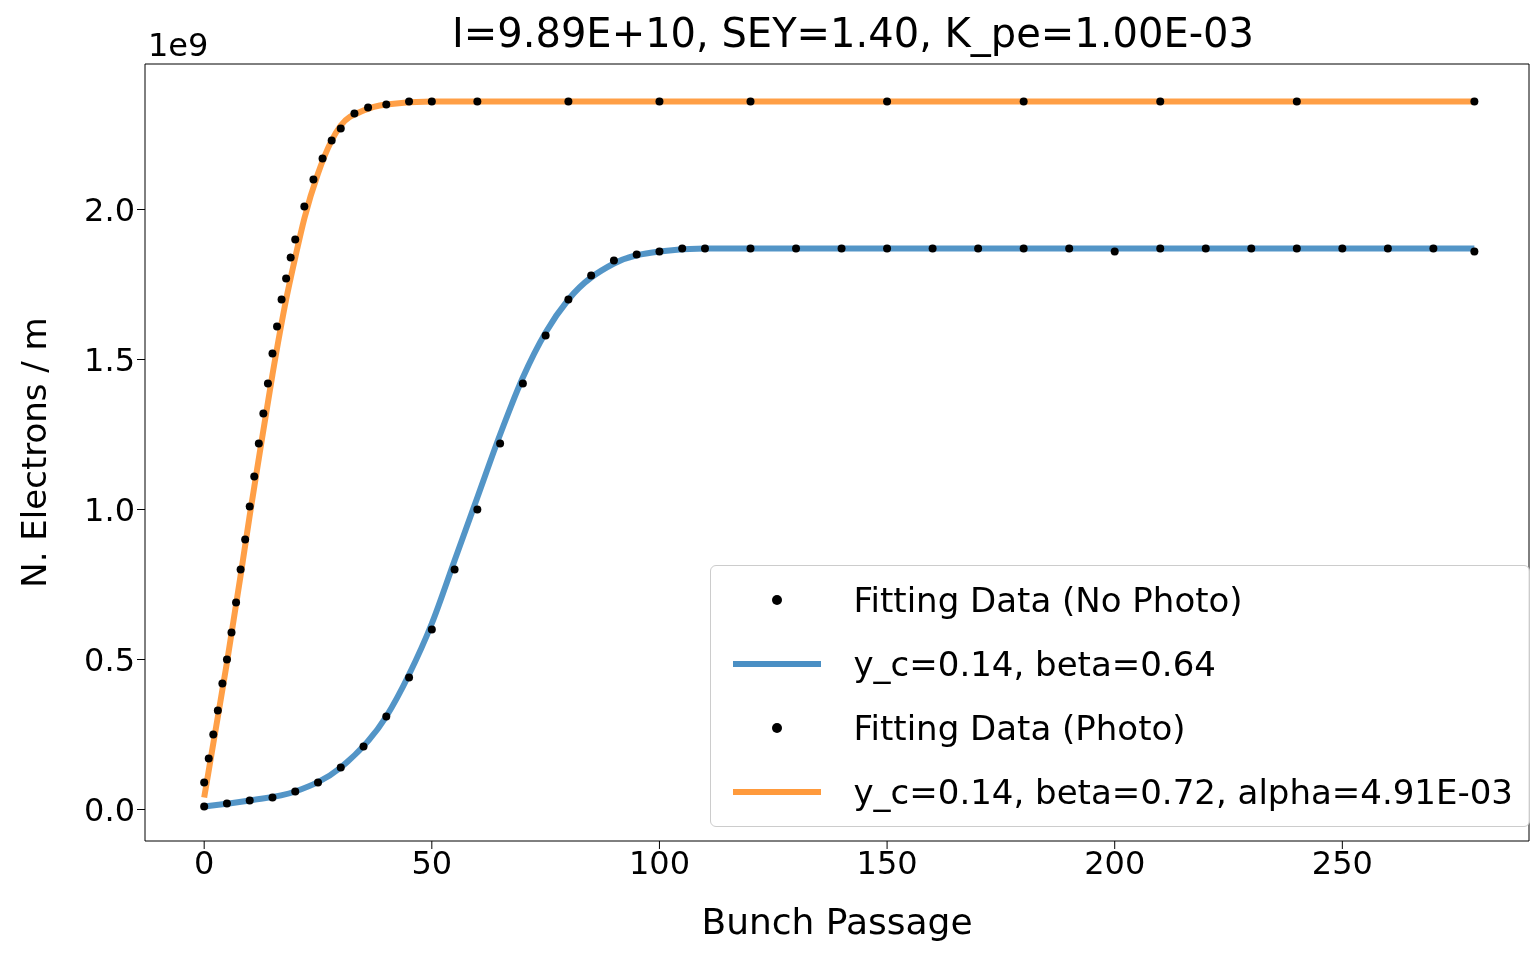 This screenshot has height=957, width=1538. What do you see at coordinates (1034, 664) in the screenshot?
I see `legend-label: y_c=0.14, beta=0.64` at bounding box center [1034, 664].